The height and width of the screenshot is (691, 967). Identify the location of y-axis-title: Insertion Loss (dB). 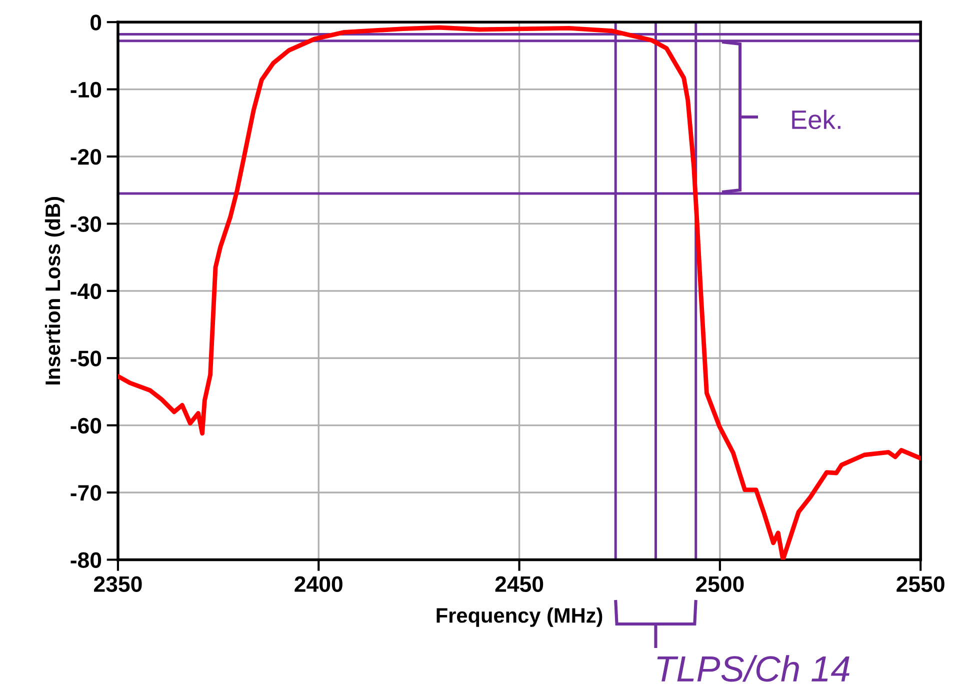
(54, 290).